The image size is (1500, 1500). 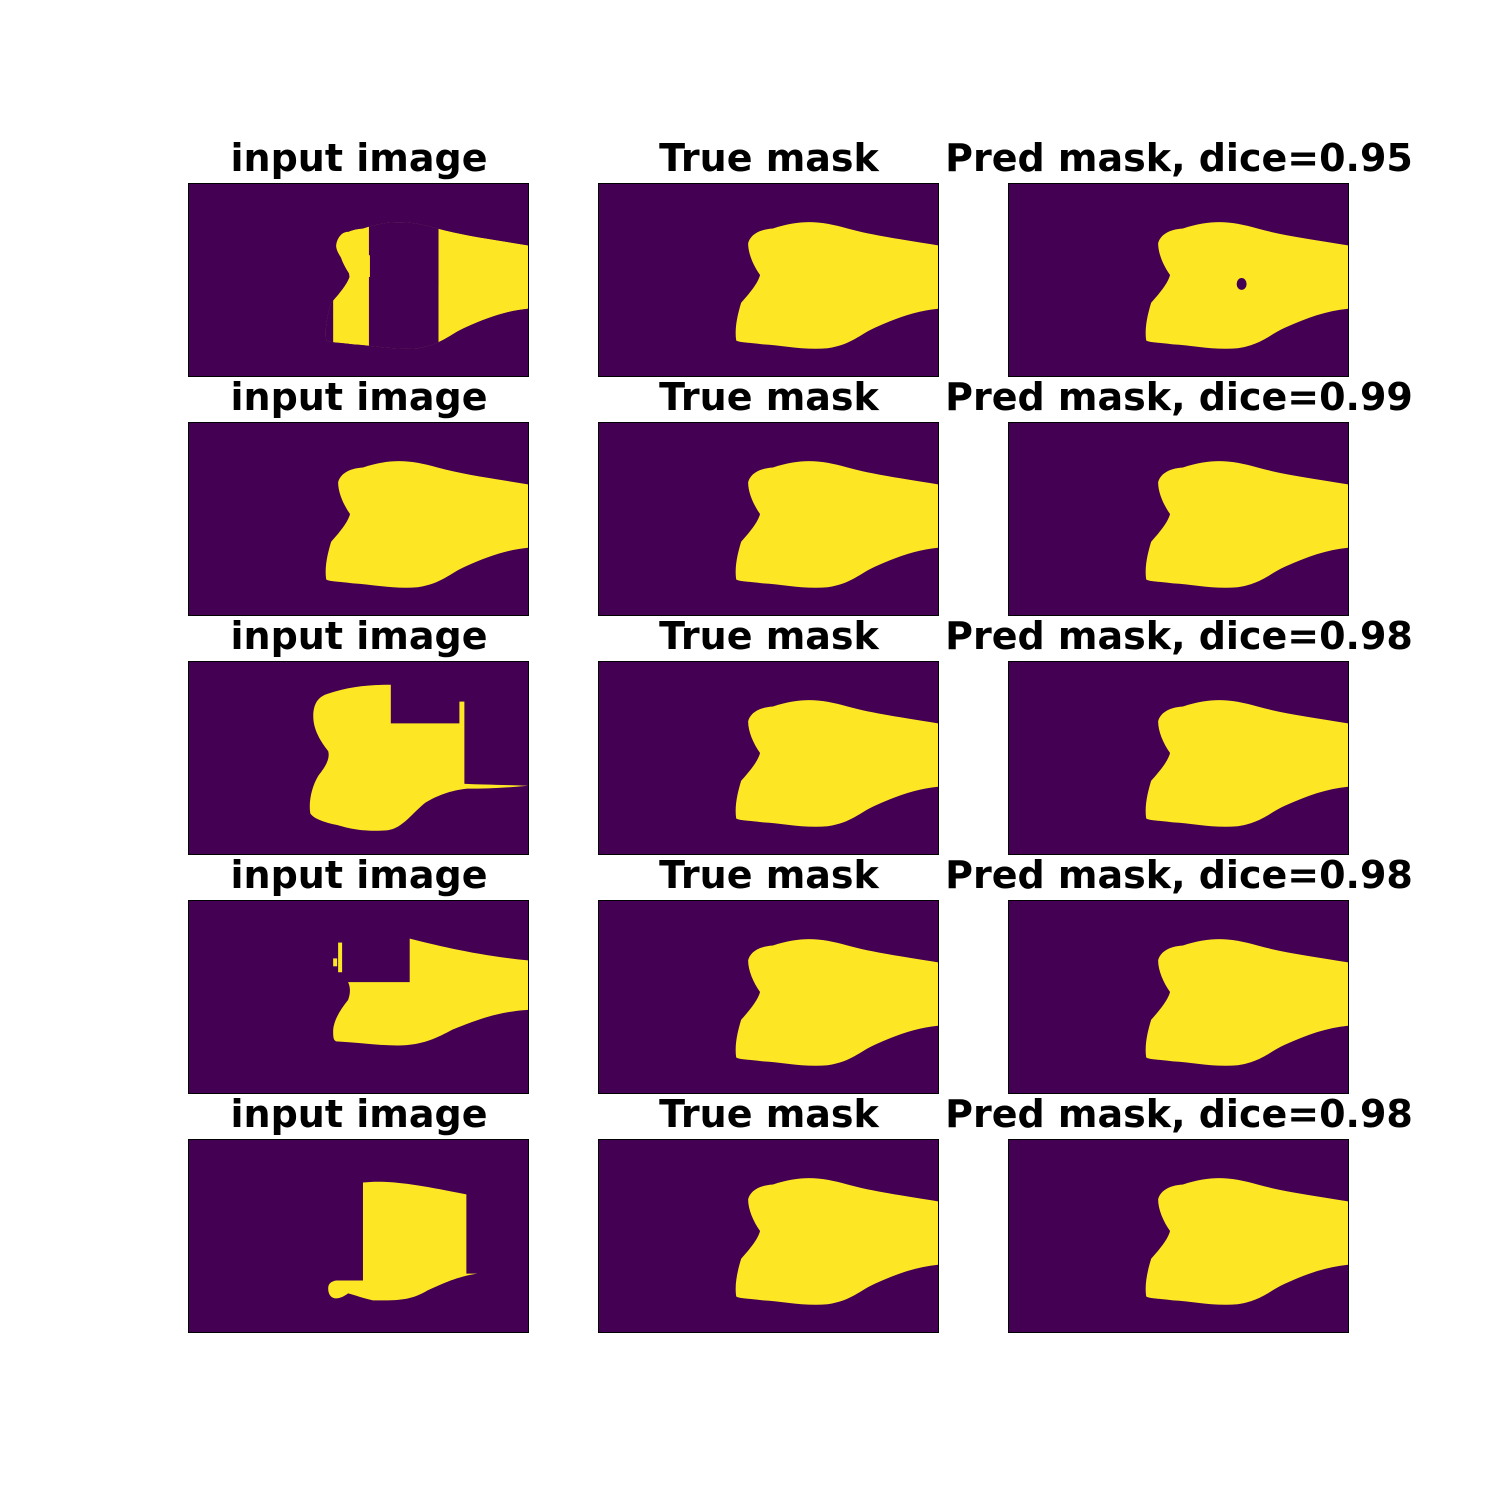 What do you see at coordinates (359, 1114) in the screenshot?
I see `input-image-title-row-5: input image` at bounding box center [359, 1114].